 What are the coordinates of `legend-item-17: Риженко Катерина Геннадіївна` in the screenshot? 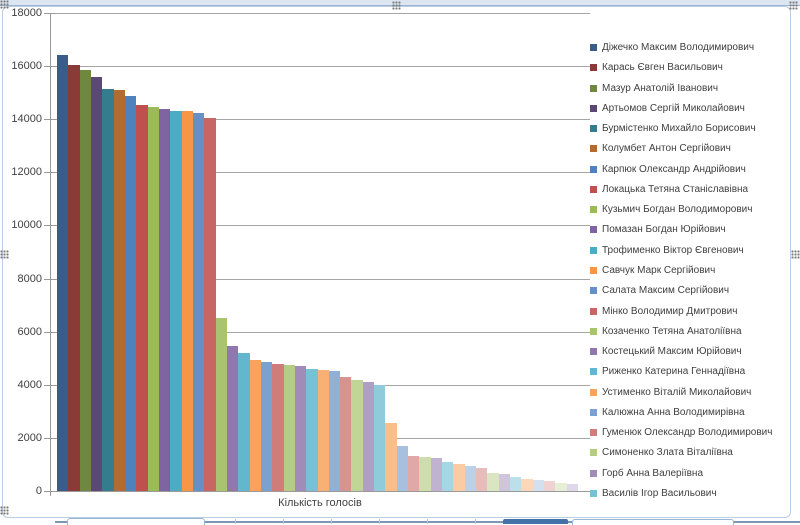 It's located at (667, 371).